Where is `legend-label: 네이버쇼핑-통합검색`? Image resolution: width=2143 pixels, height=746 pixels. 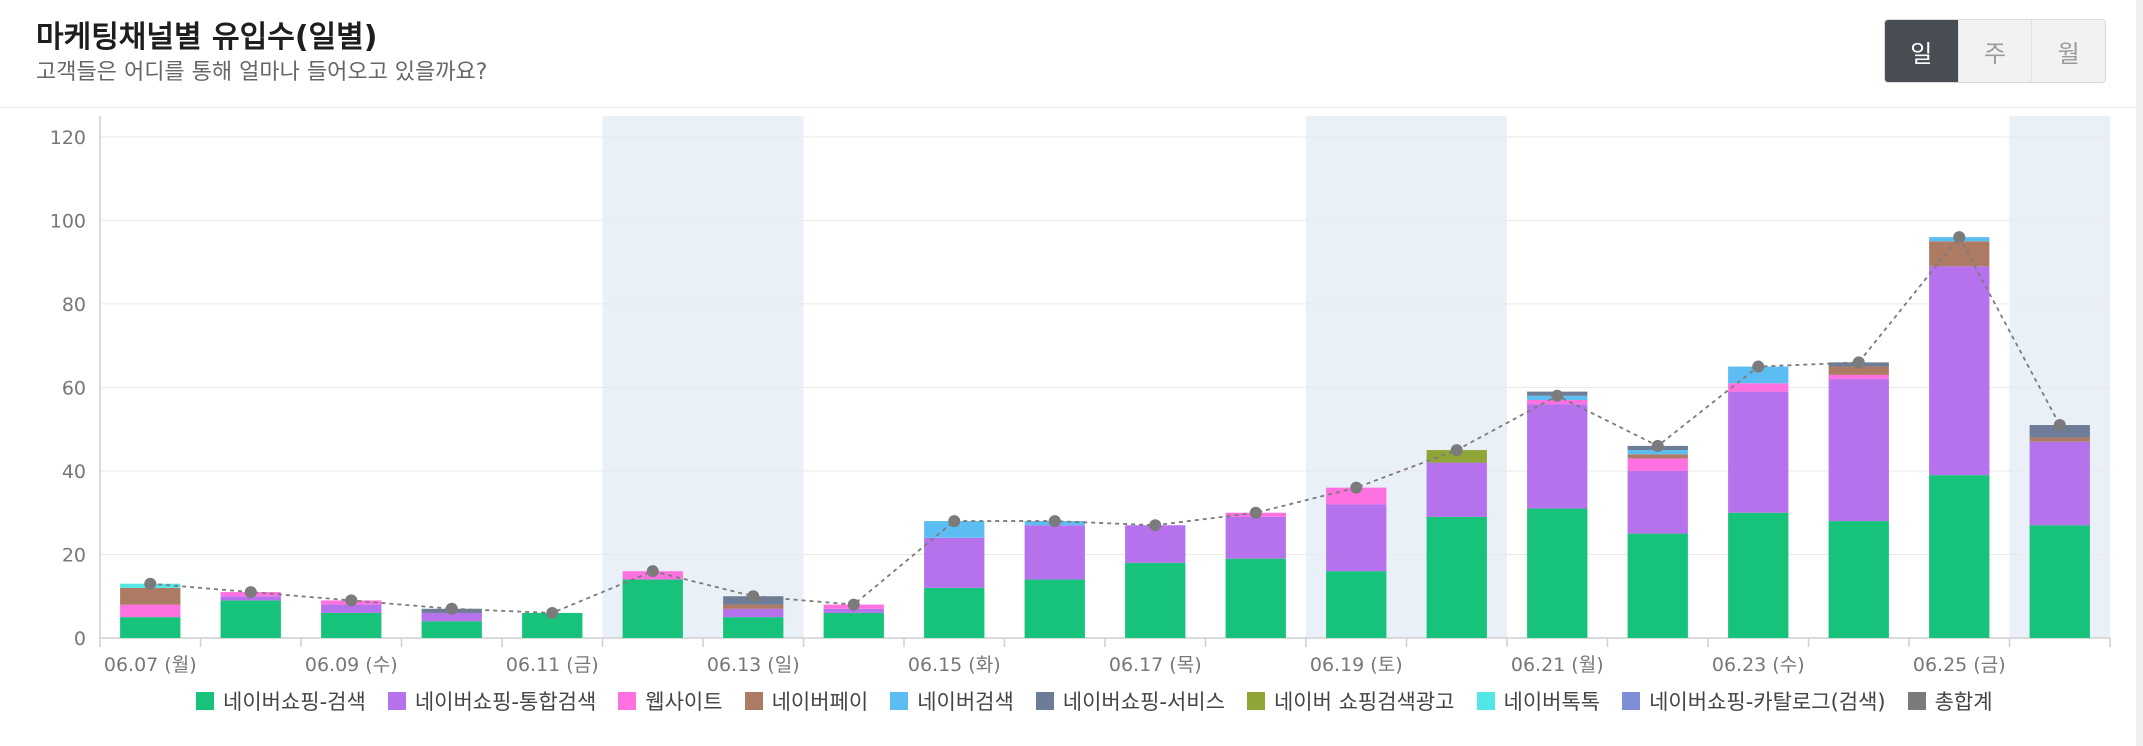
legend-label: 네이버쇼핑-통합검색 is located at coordinates (505, 702).